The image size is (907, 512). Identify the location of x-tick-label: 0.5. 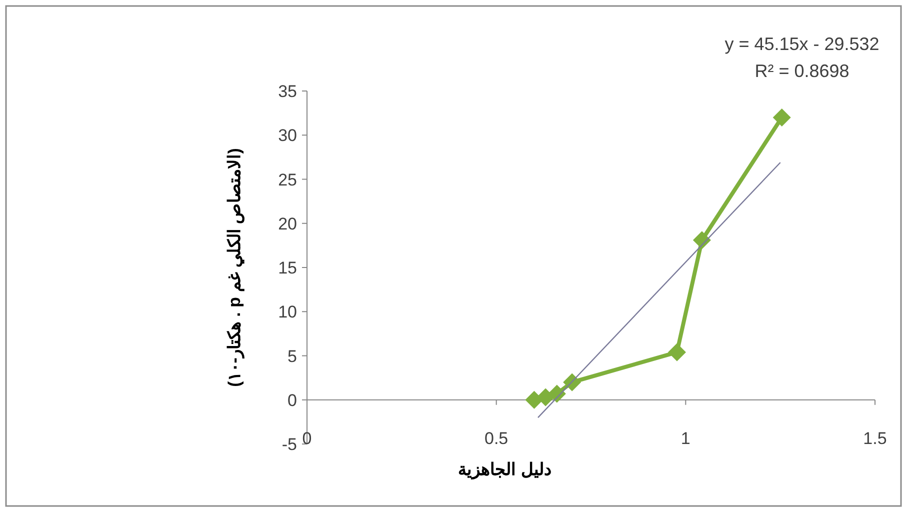
(496, 438).